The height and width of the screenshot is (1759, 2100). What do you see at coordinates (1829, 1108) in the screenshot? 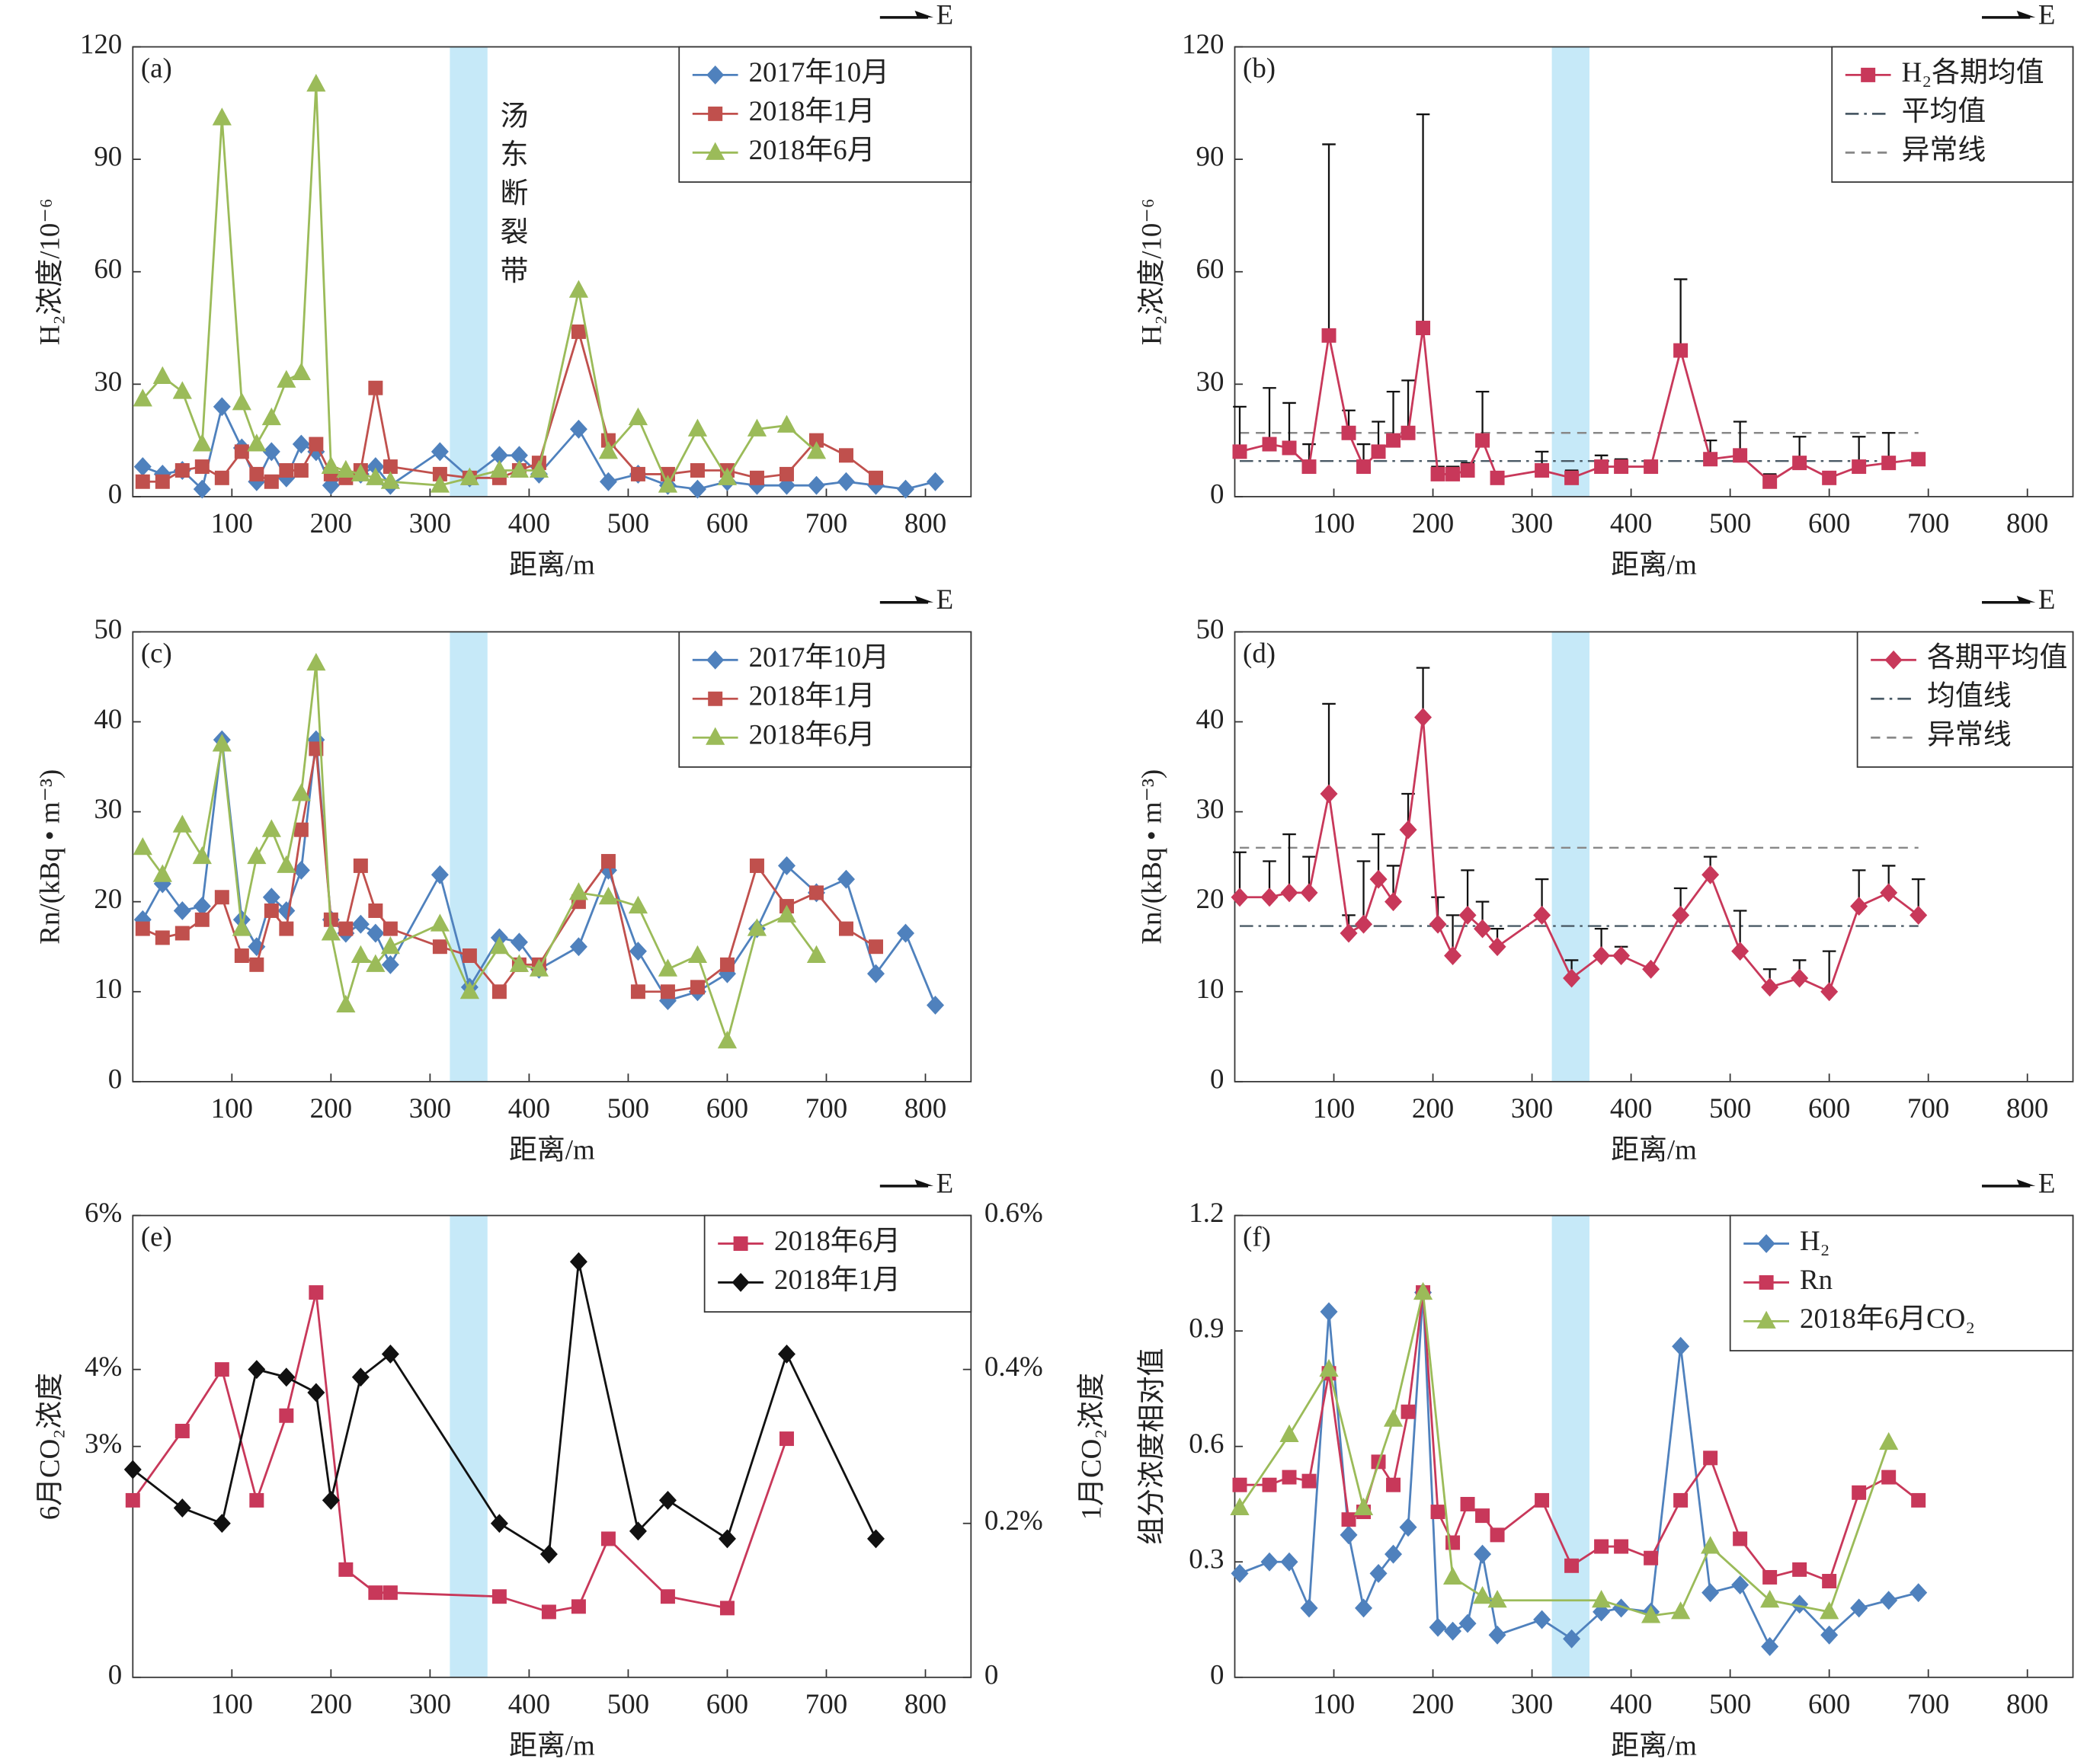
I see `x-tick-label: 600` at bounding box center [1829, 1108].